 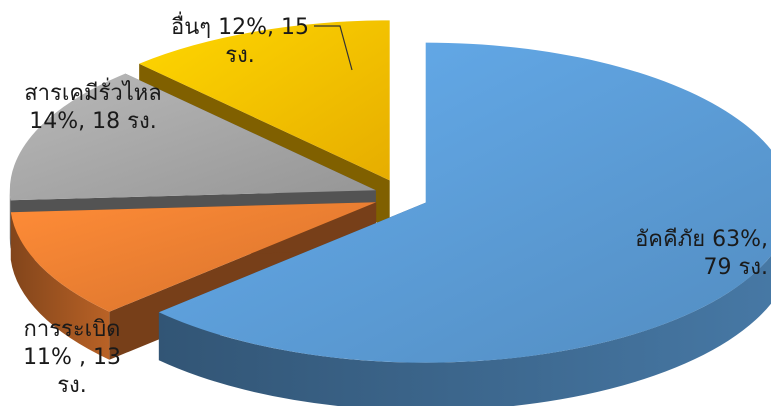 I want to click on data-label-other-line-1: อื่นๆ 12%, 15, so click(x=240, y=27).